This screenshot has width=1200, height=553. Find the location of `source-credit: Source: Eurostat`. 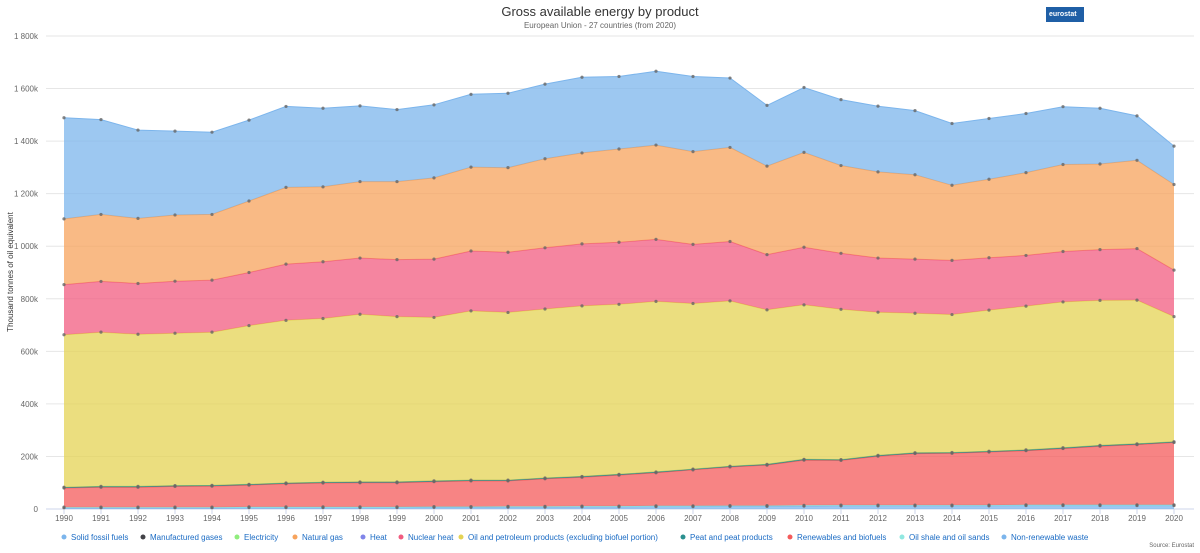

source-credit: Source: Eurostat is located at coordinates (1171, 546).